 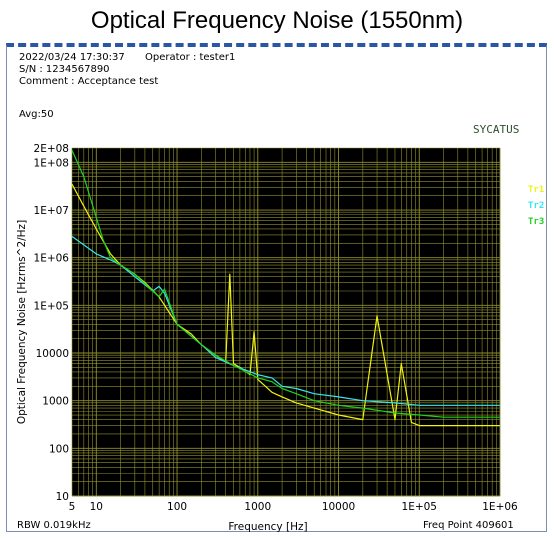 I want to click on header-comment: Comment : Acceptance test, so click(x=89, y=81).